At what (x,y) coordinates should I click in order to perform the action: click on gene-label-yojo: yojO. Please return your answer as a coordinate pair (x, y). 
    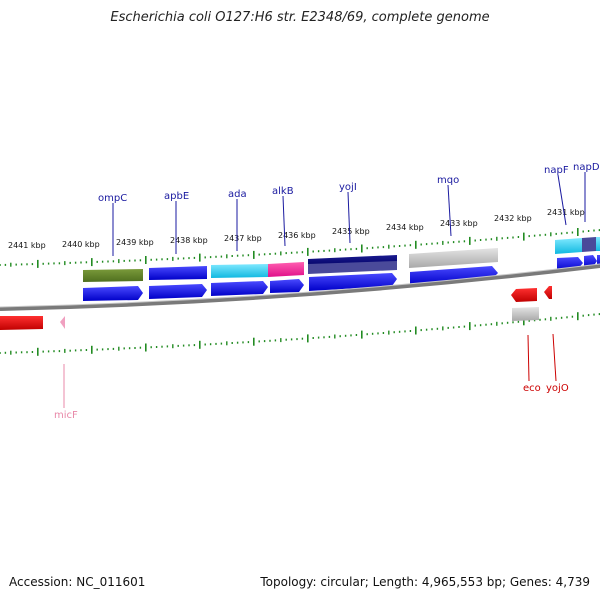
    Looking at the image, I should click on (557, 388).